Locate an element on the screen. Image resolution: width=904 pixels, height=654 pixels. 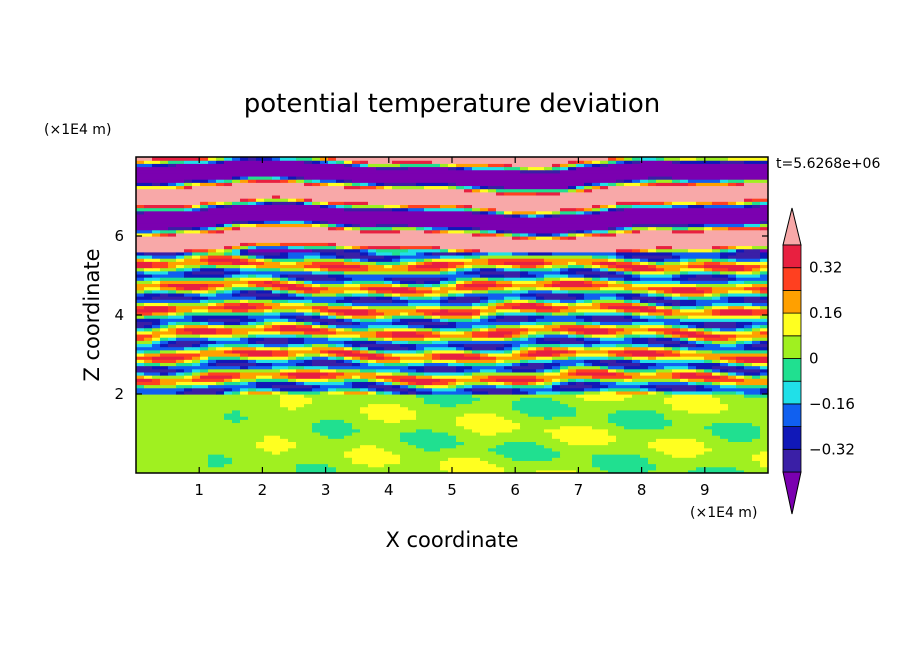
y-tick-label: 4 is located at coordinates (119, 315).